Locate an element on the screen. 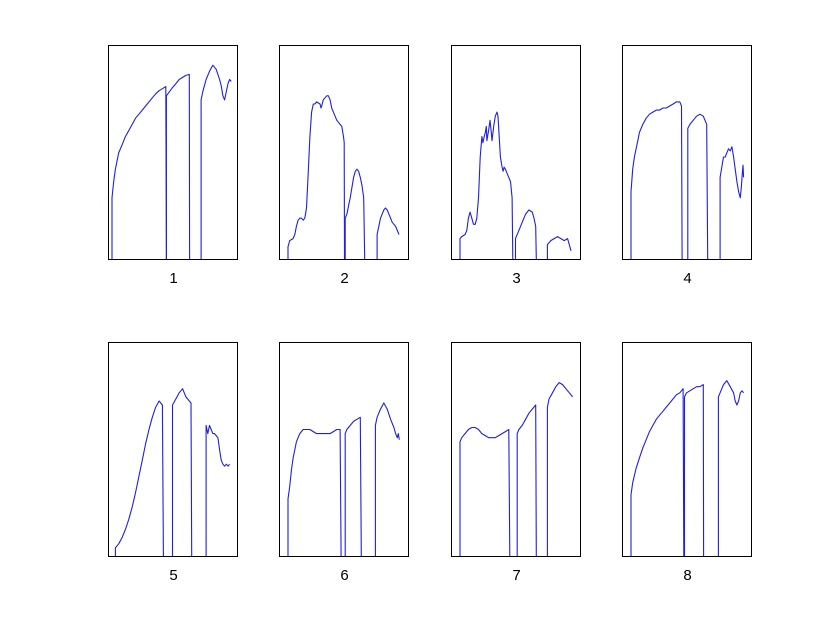  chart-panel-5: 5 is located at coordinates (173, 463).